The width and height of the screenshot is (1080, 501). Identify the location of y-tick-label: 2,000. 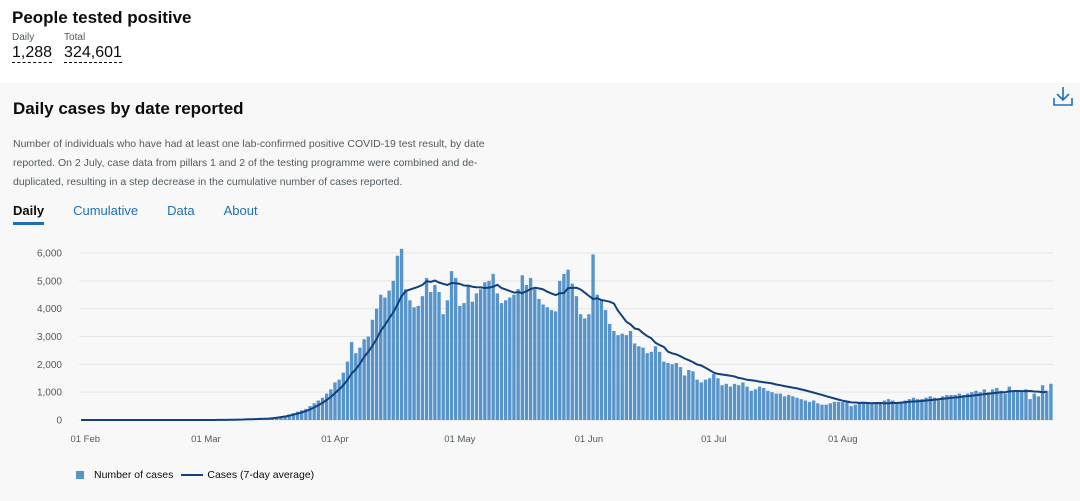
(49, 365).